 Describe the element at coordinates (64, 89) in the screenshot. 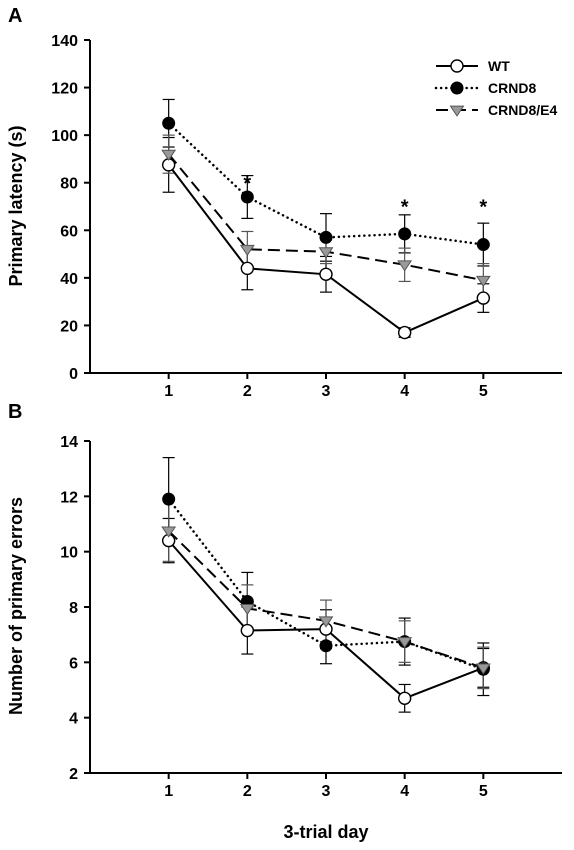

I see `y-tick-label: 120` at that location.